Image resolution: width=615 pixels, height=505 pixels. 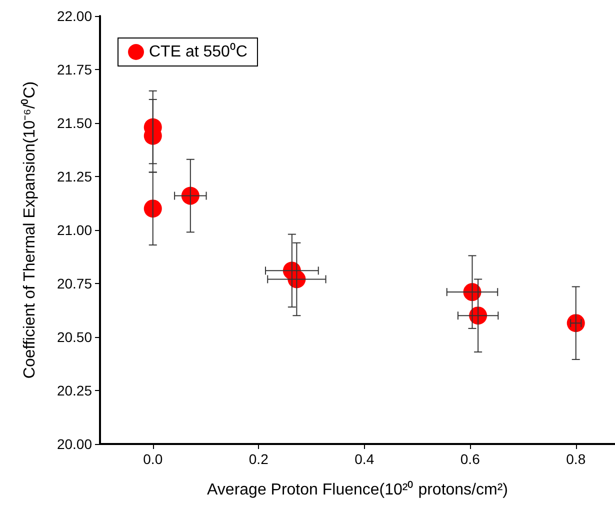 What do you see at coordinates (357, 489) in the screenshot?
I see `x-axis-title: Average Proton Fluence(10²⁰ protons/cm²)` at bounding box center [357, 489].